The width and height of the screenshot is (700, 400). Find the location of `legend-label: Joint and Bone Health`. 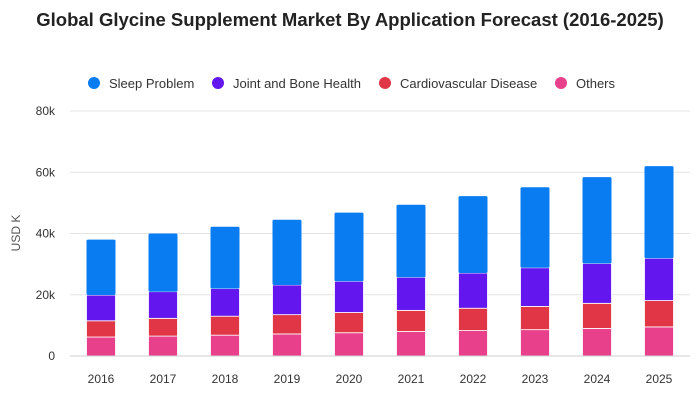

legend-label: Joint and Bone Health is located at coordinates (297, 83).